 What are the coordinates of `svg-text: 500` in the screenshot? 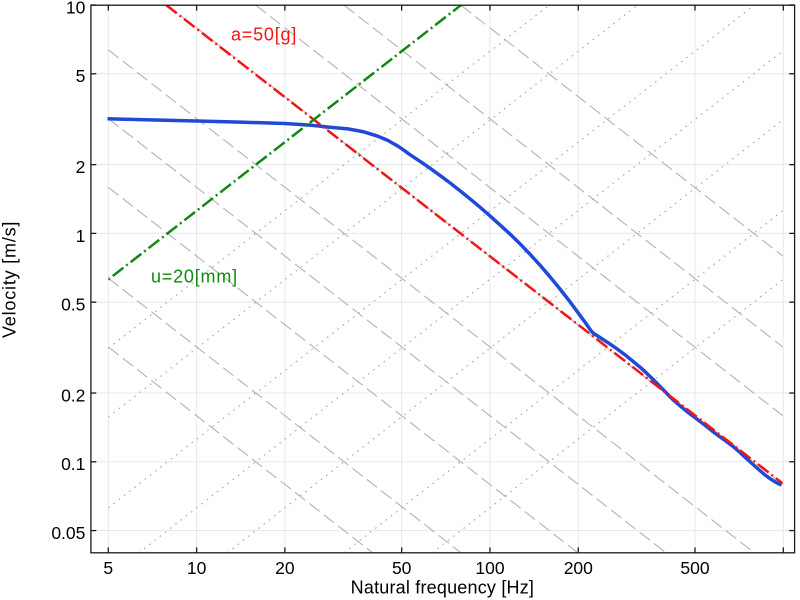 It's located at (694, 568).